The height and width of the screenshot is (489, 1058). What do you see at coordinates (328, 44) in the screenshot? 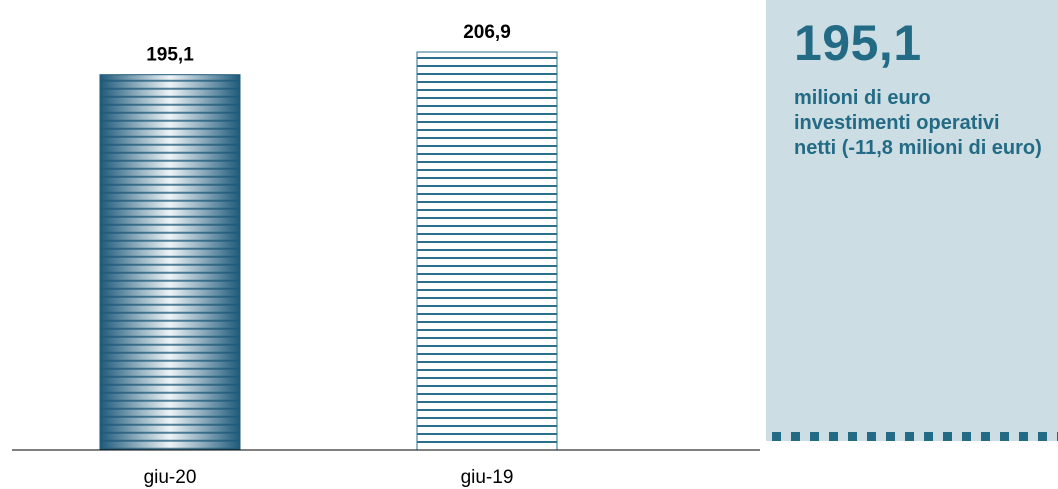
I see `value-labels: 195,1 206,9` at bounding box center [328, 44].